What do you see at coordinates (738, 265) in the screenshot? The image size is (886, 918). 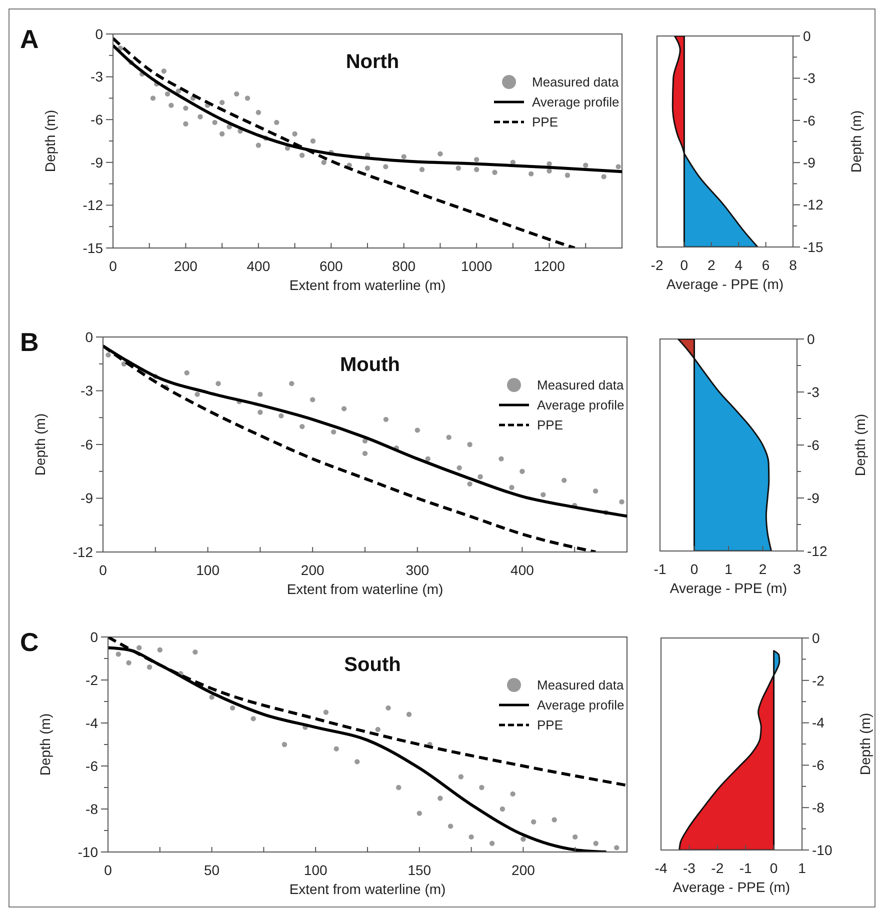 I see `x-tick-label: 4` at bounding box center [738, 265].